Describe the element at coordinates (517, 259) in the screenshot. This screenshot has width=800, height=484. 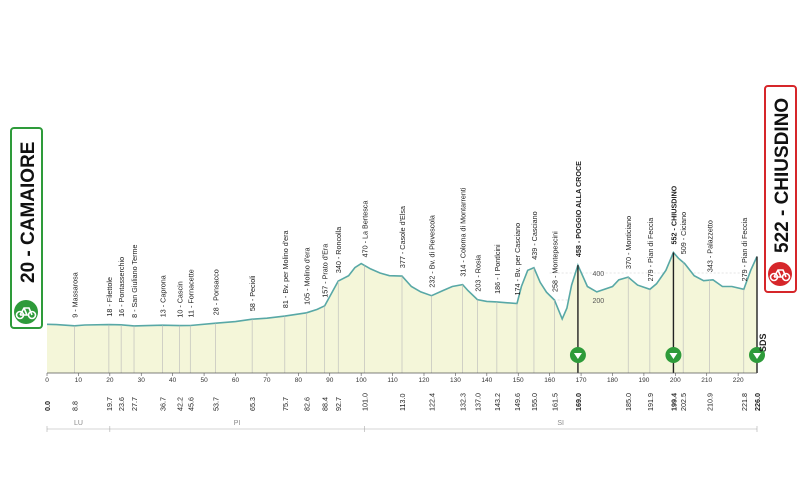
I see `town-label: 174 - Bv. per Casciano` at that location.